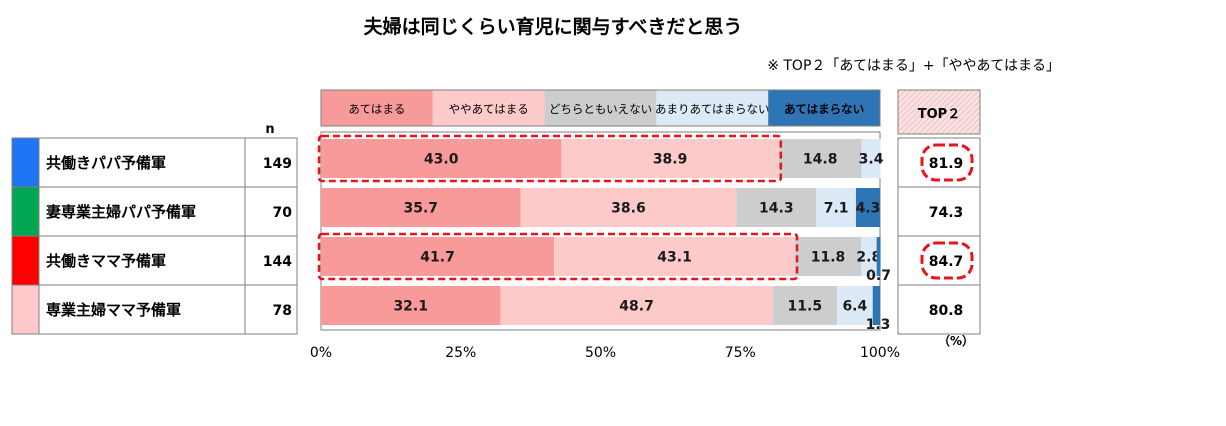 The height and width of the screenshot is (426, 1226). I want to click on data-label-r3-s5: 0.7, so click(878, 276).